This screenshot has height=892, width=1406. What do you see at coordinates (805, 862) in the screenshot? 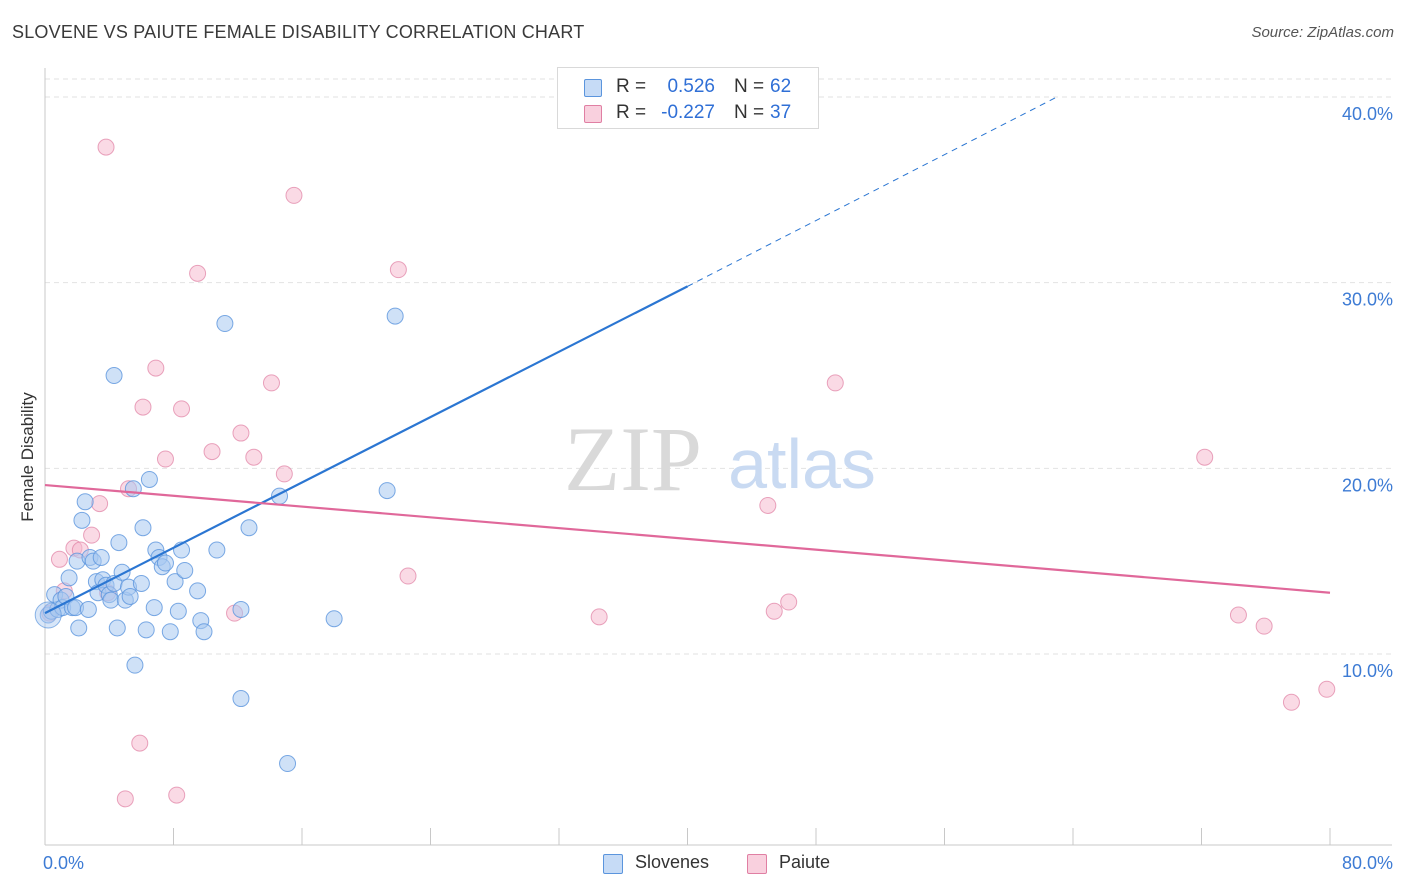
I see `legend-label: Paiute` at bounding box center [805, 862].